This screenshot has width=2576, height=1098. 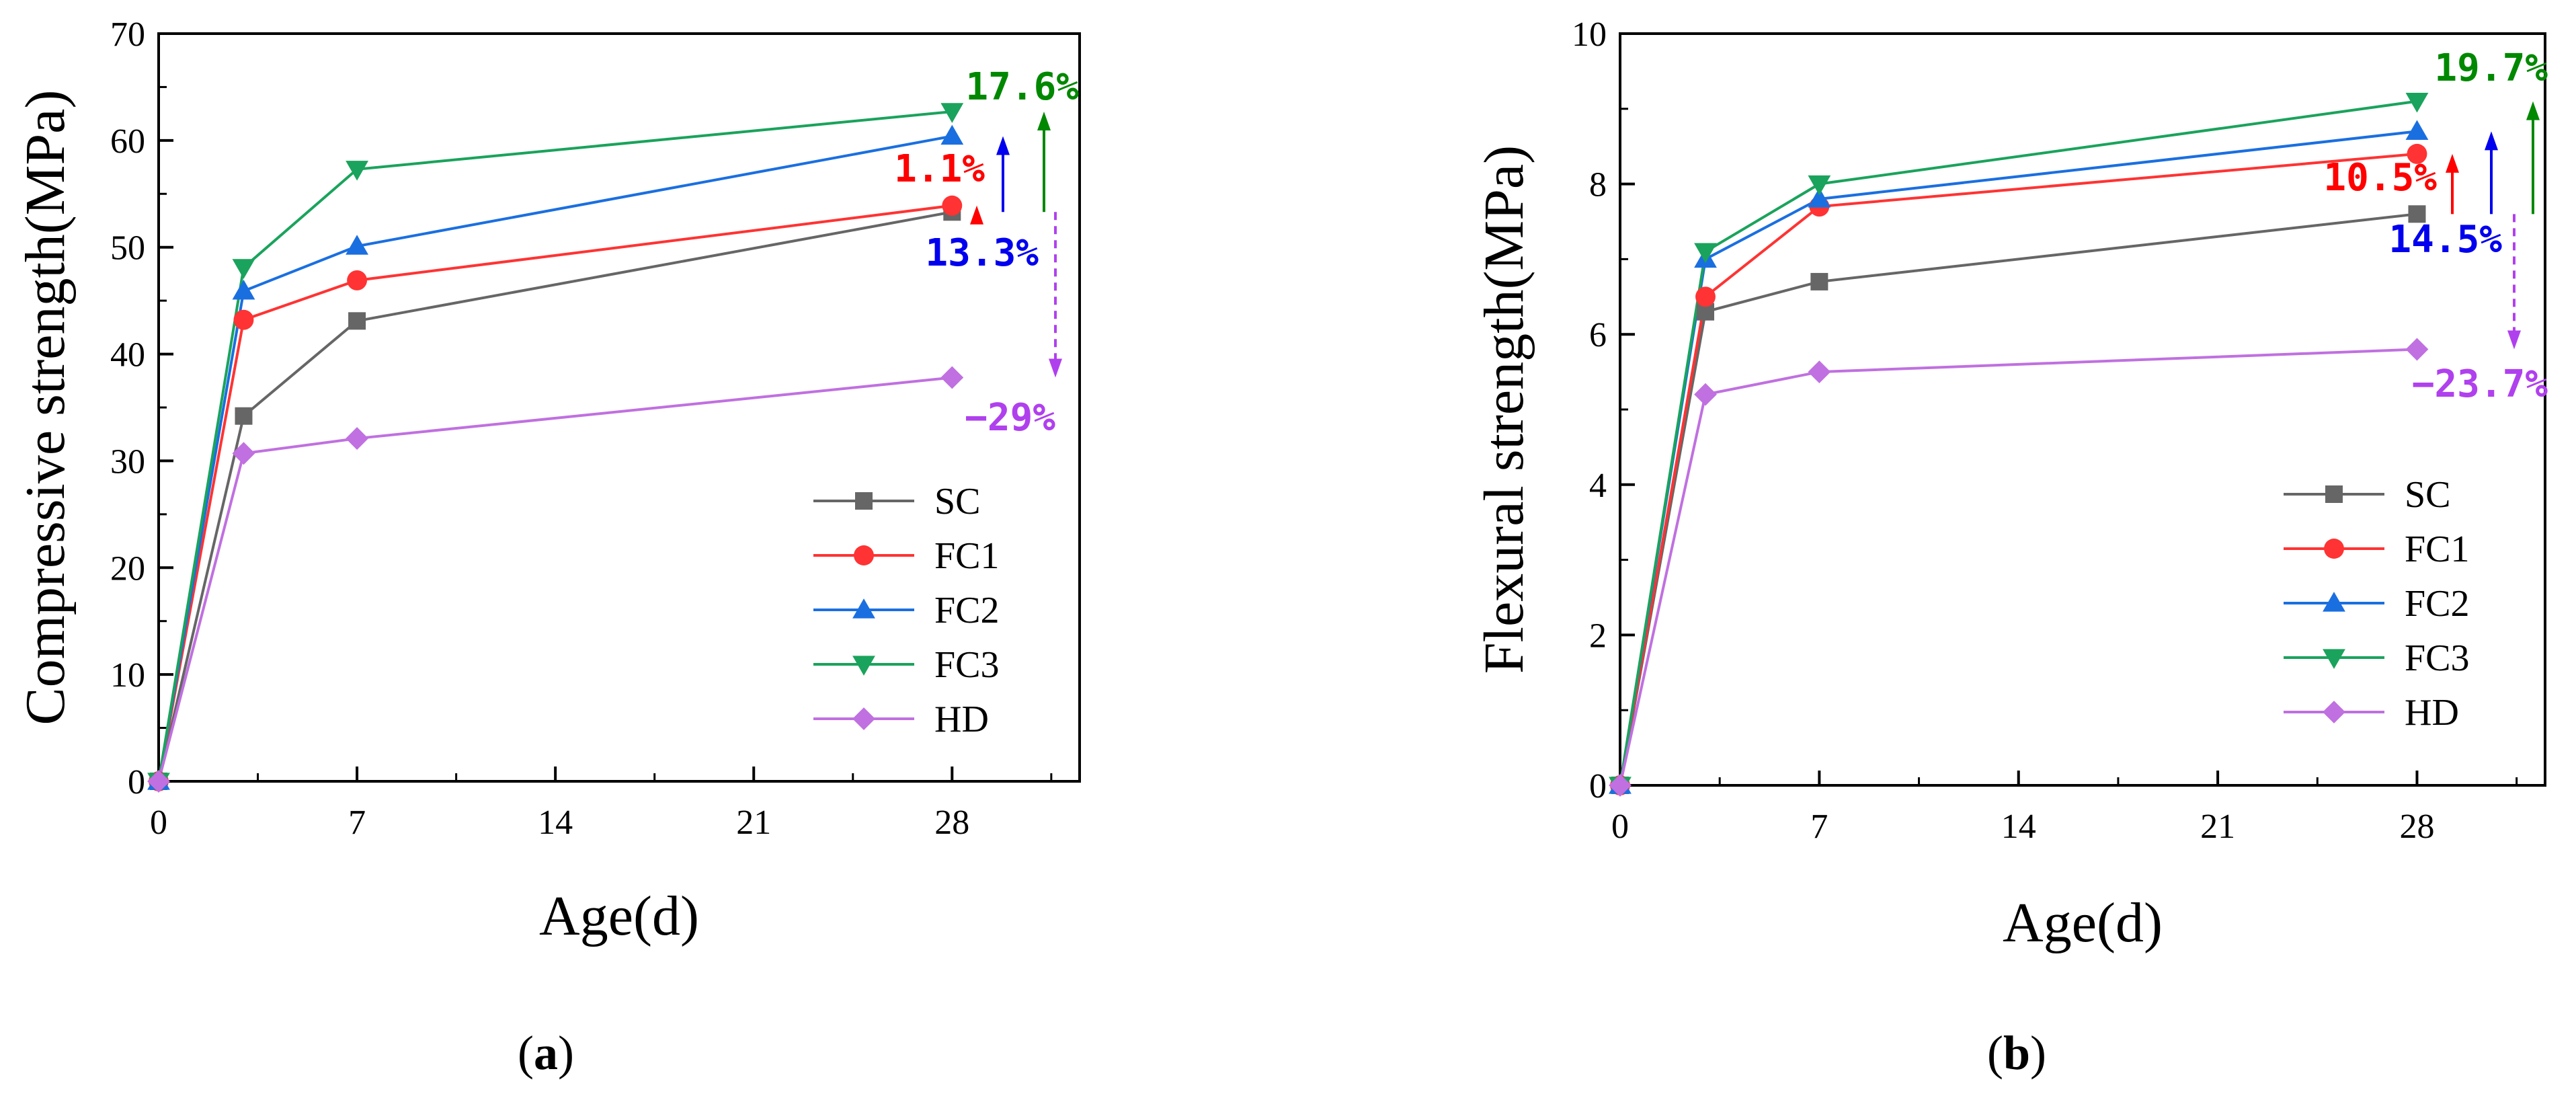 What do you see at coordinates (1003, 146) in the screenshot?
I see `panel-a-annotation-fc2-arrowhead` at bounding box center [1003, 146].